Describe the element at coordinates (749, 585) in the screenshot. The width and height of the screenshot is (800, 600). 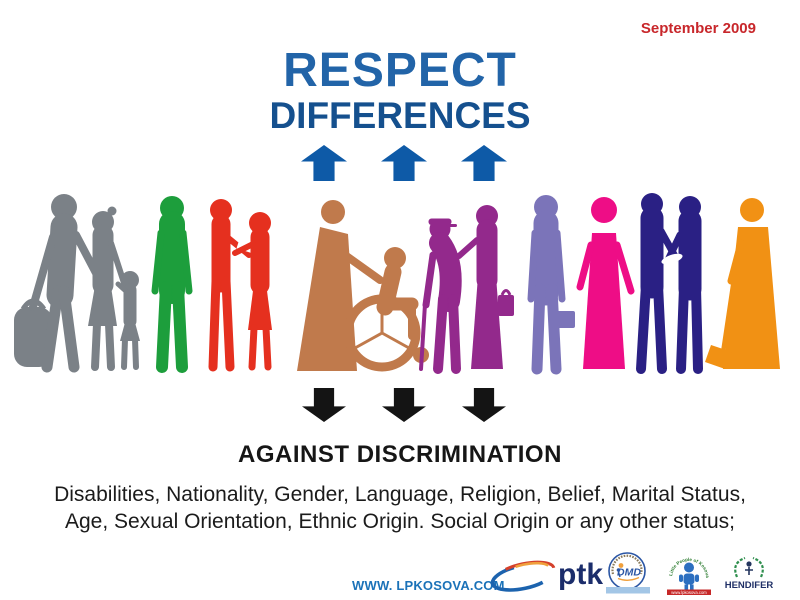
I see `hendifer-logo-text: HENDIFER` at that location.